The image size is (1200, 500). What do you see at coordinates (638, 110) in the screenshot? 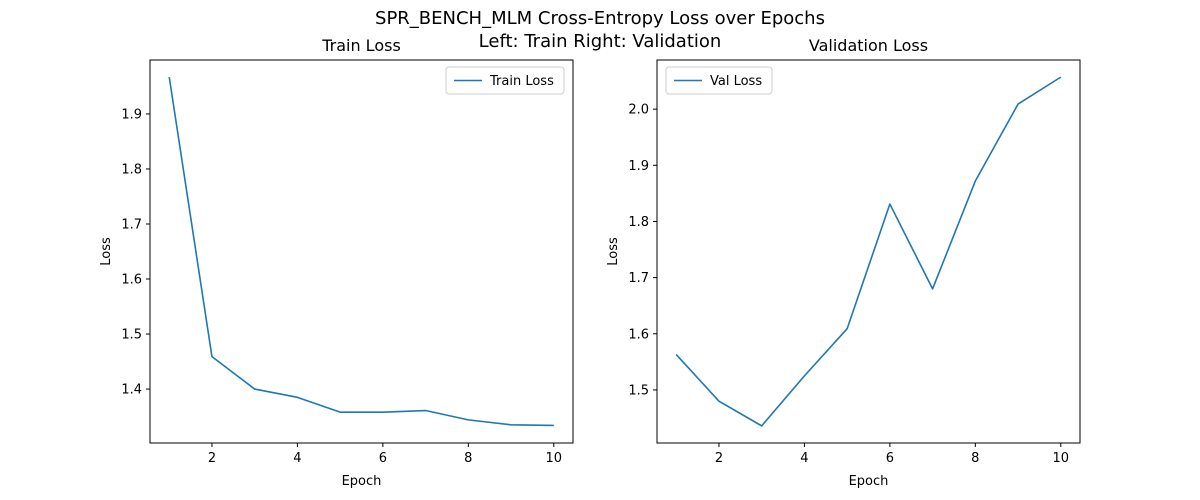
I see `y-tick-label: 2.0` at bounding box center [638, 110].